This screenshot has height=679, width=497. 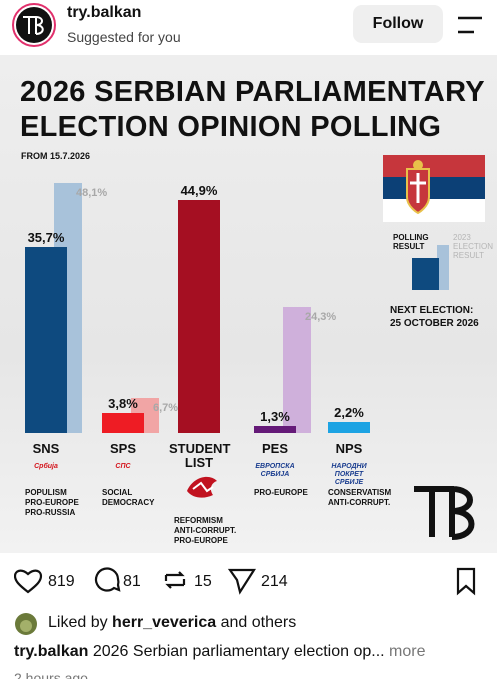 What do you see at coordinates (349, 448) in the screenshot?
I see `category-label: NPS` at bounding box center [349, 448].